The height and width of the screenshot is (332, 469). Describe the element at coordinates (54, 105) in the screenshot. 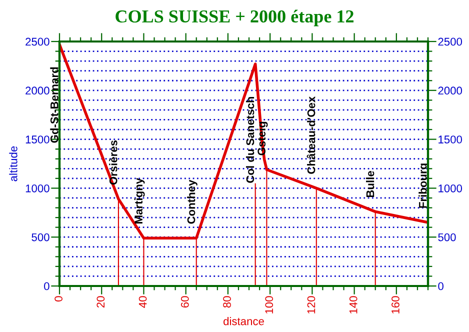

I see `annotation: Gd-St-Bernard` at that location.